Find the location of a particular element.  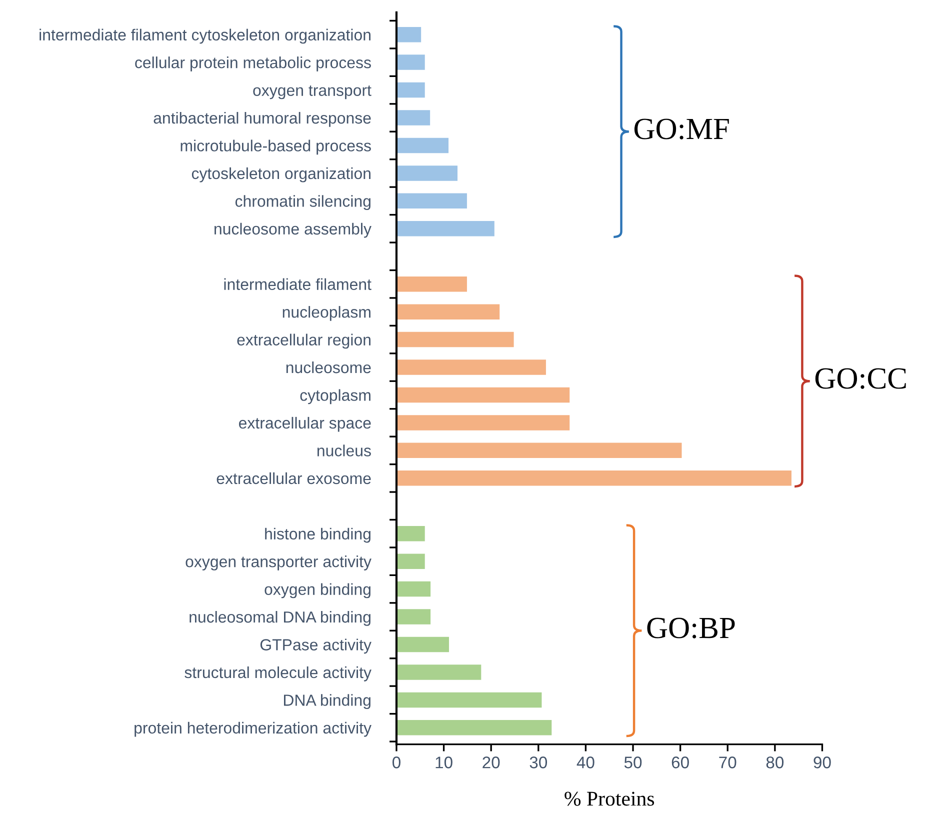

y-tick-label: nucleoplasm is located at coordinates (326, 313).